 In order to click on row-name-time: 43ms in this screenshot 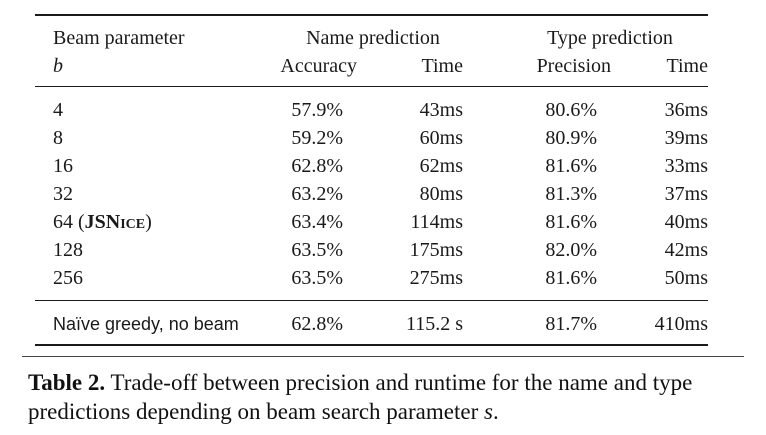, I will do `click(441, 110)`.